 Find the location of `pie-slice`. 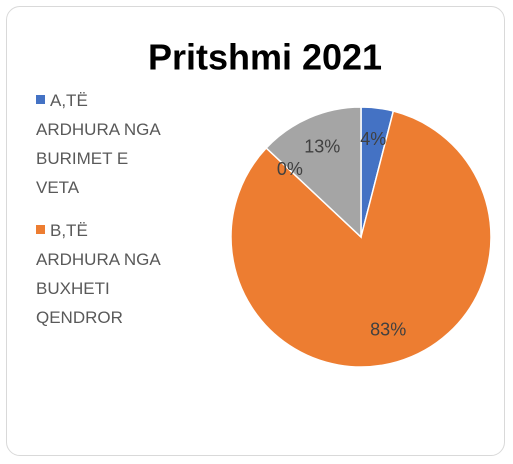

pie-slice is located at coordinates (313, 172).